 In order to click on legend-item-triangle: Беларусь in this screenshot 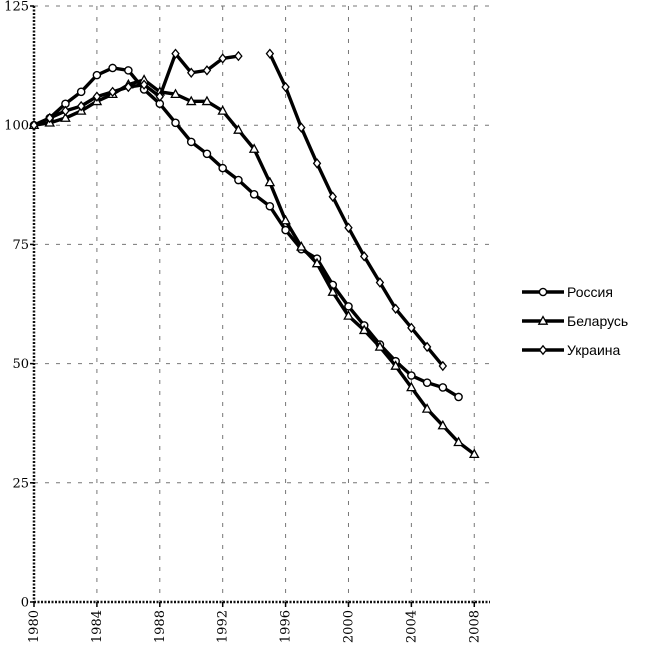, I will do `click(575, 321)`.